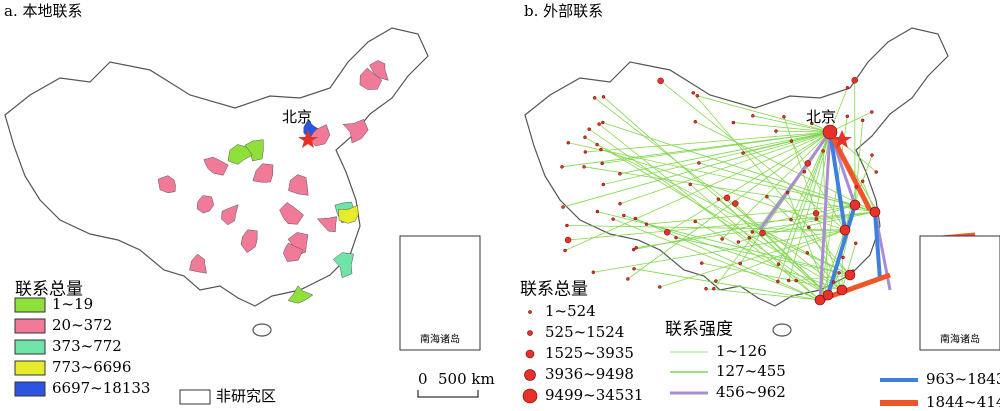 This screenshot has height=411, width=1000. I want to click on legend-title: 联系总量, so click(49, 290).